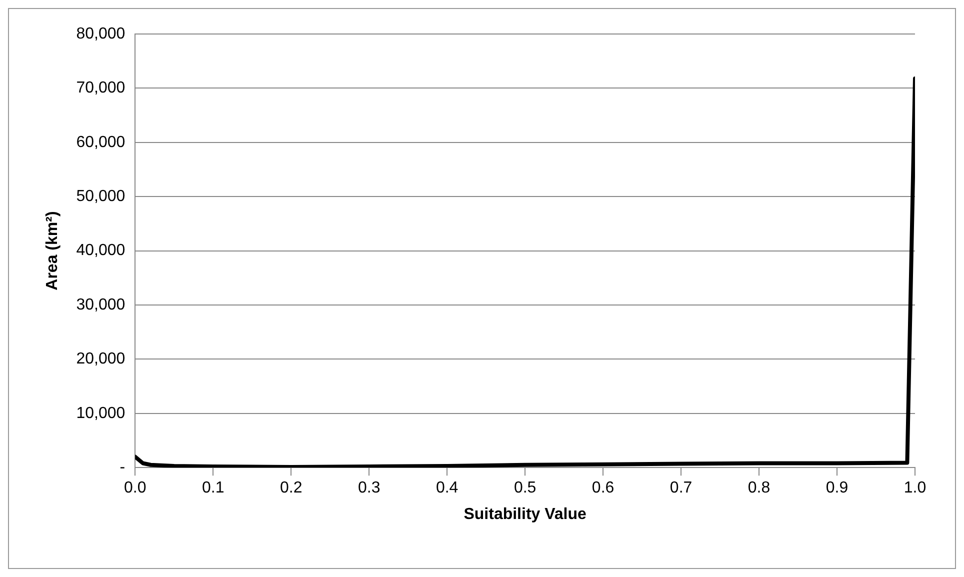  Describe the element at coordinates (101, 359) in the screenshot. I see `y-tick-label: 20,000` at that location.